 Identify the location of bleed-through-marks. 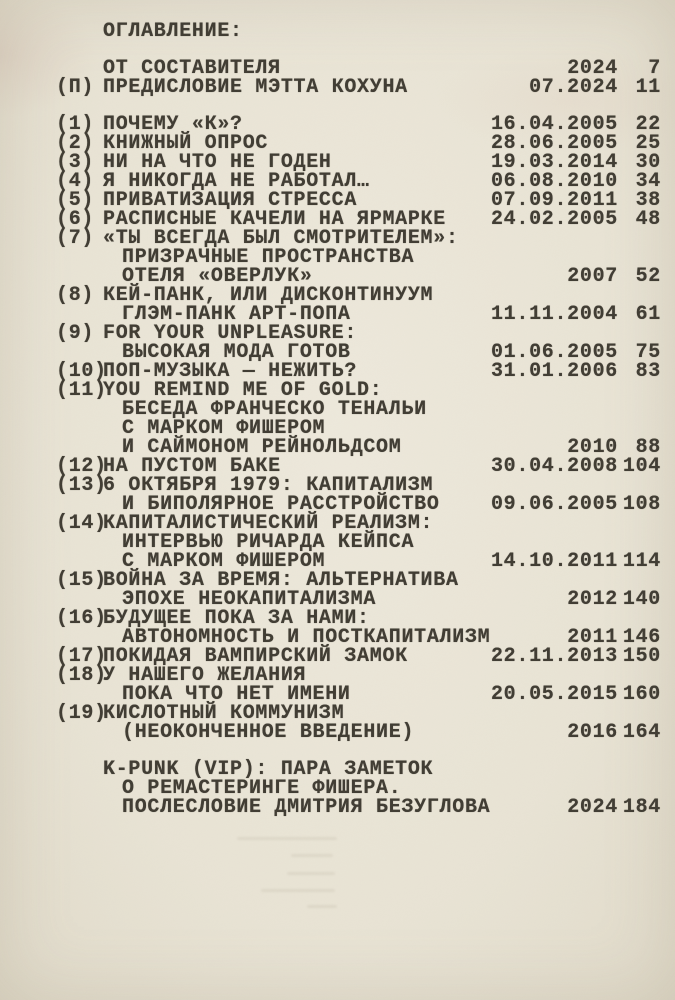
(318, 873).